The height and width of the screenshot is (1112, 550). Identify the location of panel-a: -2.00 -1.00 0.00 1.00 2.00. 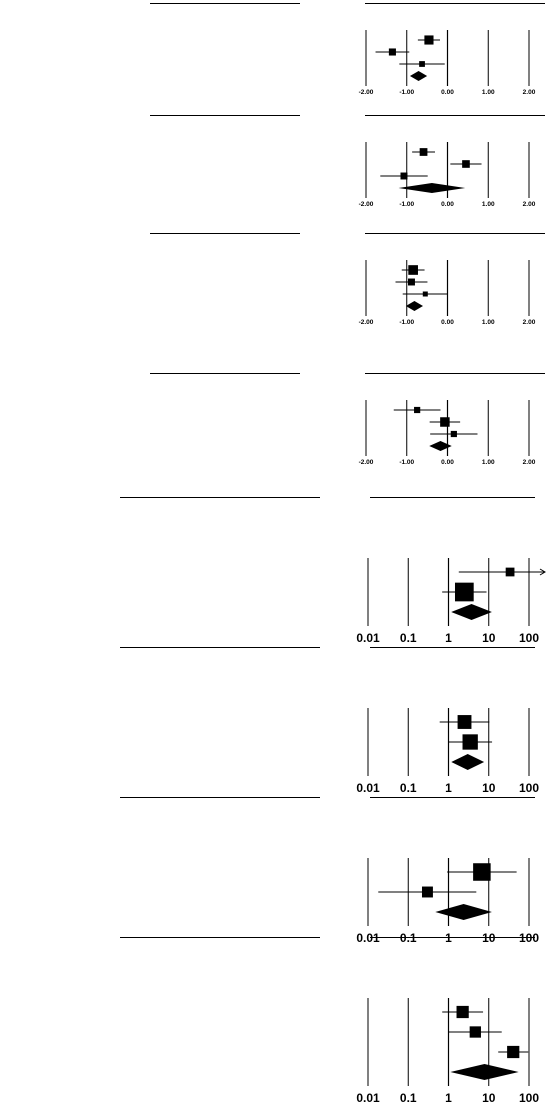
(275, 55).